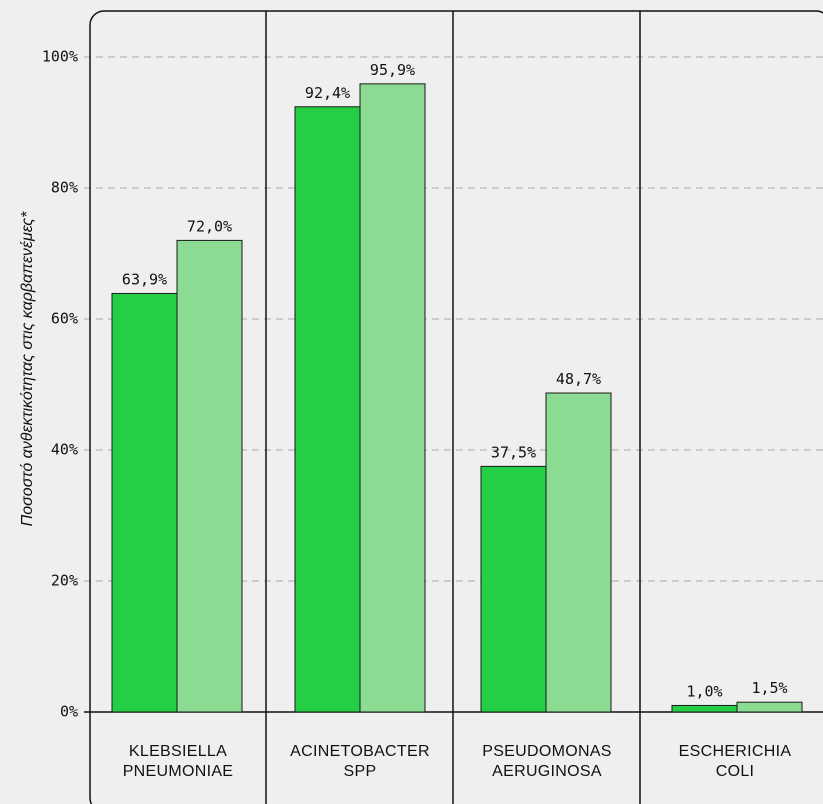 This screenshot has width=823, height=804. I want to click on y-tick-label: 20%, so click(64, 581).